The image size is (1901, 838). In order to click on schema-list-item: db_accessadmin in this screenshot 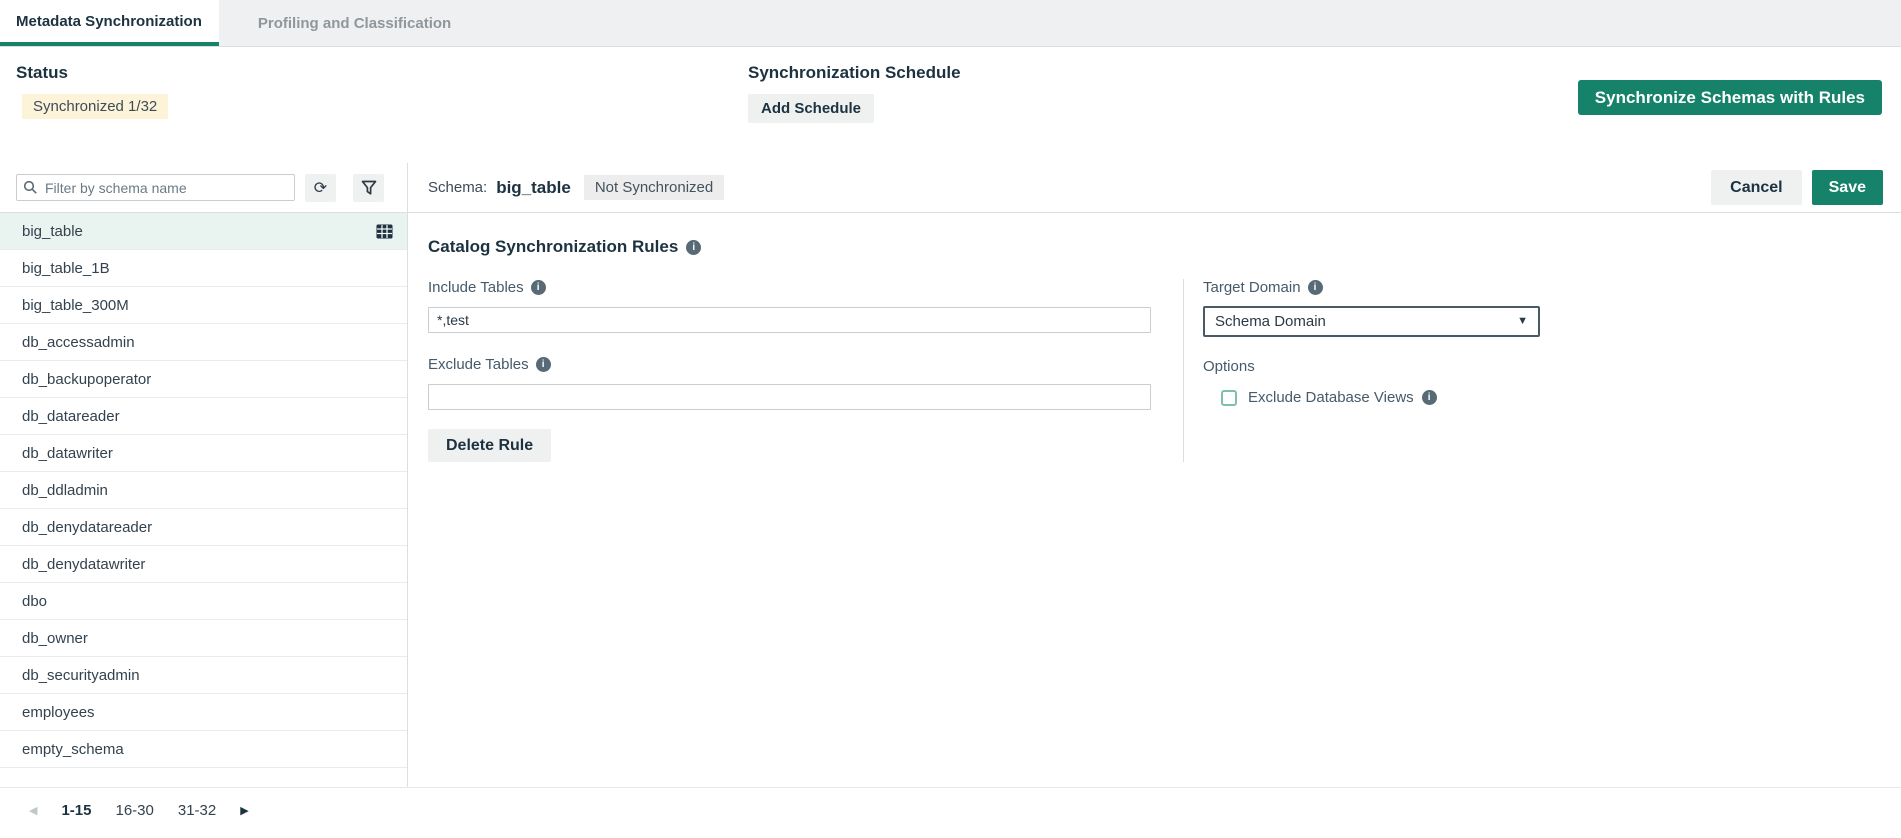, I will do `click(203, 342)`.